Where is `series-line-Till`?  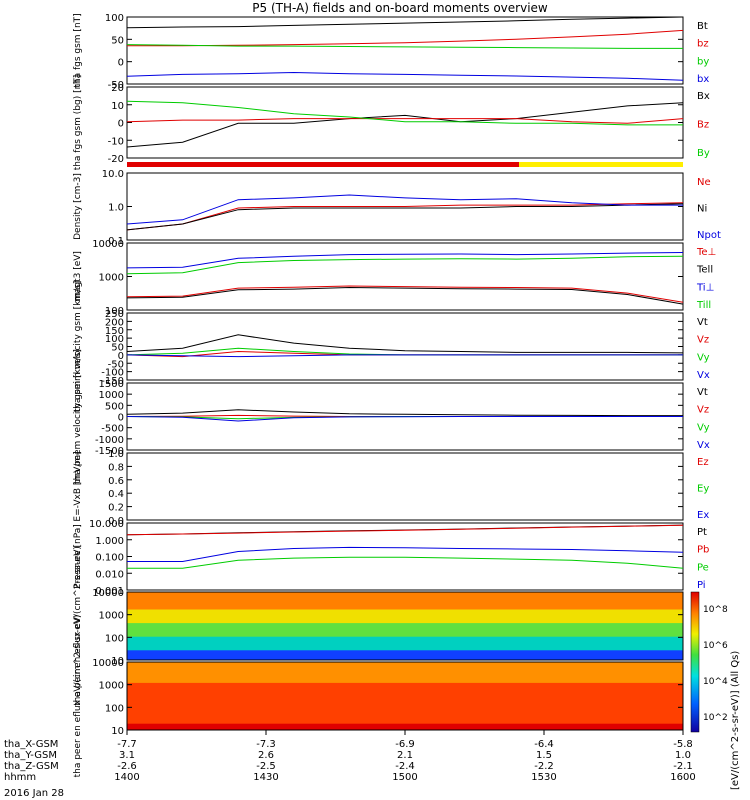
series-line-Till is located at coordinates (405, 265).